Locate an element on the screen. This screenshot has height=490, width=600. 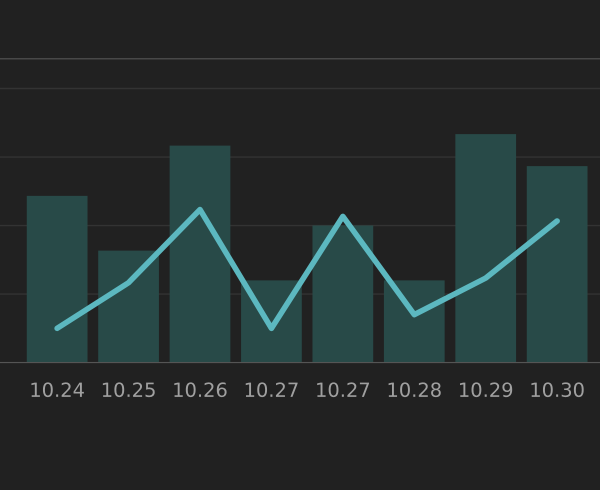
x-tick-label: 10.29 is located at coordinates (486, 390).